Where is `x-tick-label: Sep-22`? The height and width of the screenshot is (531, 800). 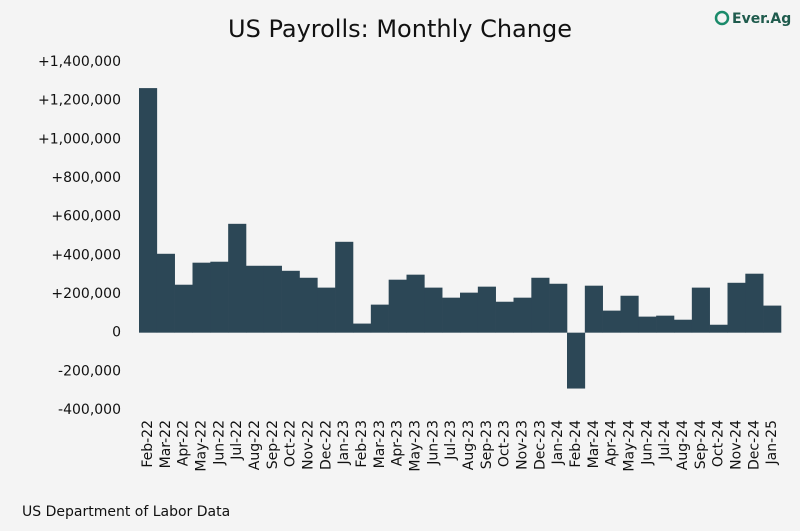 x-tick-label: Sep-22 is located at coordinates (273, 444).